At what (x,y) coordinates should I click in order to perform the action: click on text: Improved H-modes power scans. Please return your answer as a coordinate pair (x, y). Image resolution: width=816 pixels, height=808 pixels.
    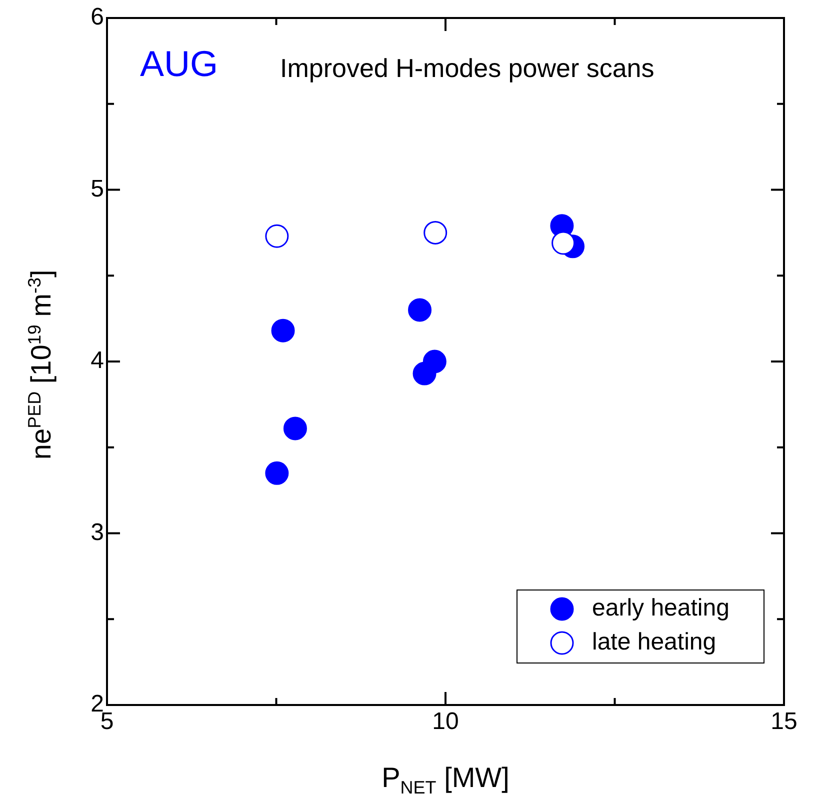
    Looking at the image, I should click on (467, 68).